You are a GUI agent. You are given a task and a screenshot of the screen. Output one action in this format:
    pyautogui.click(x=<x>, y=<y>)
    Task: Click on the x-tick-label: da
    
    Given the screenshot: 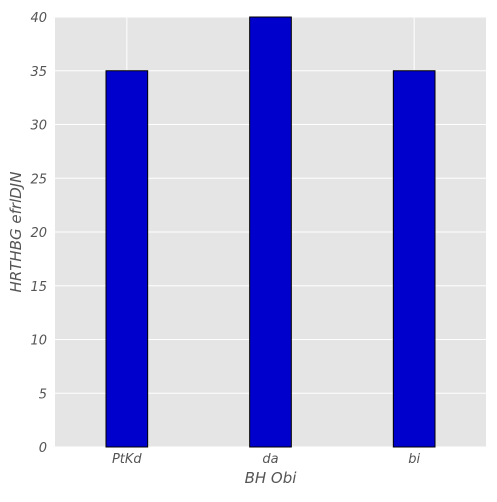 What is the action you would take?
    pyautogui.click(x=270, y=459)
    